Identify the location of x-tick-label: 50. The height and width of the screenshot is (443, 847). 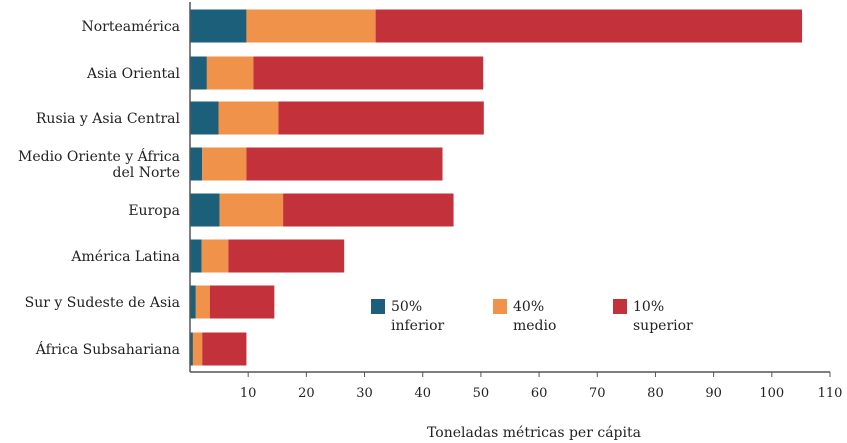
(481, 393).